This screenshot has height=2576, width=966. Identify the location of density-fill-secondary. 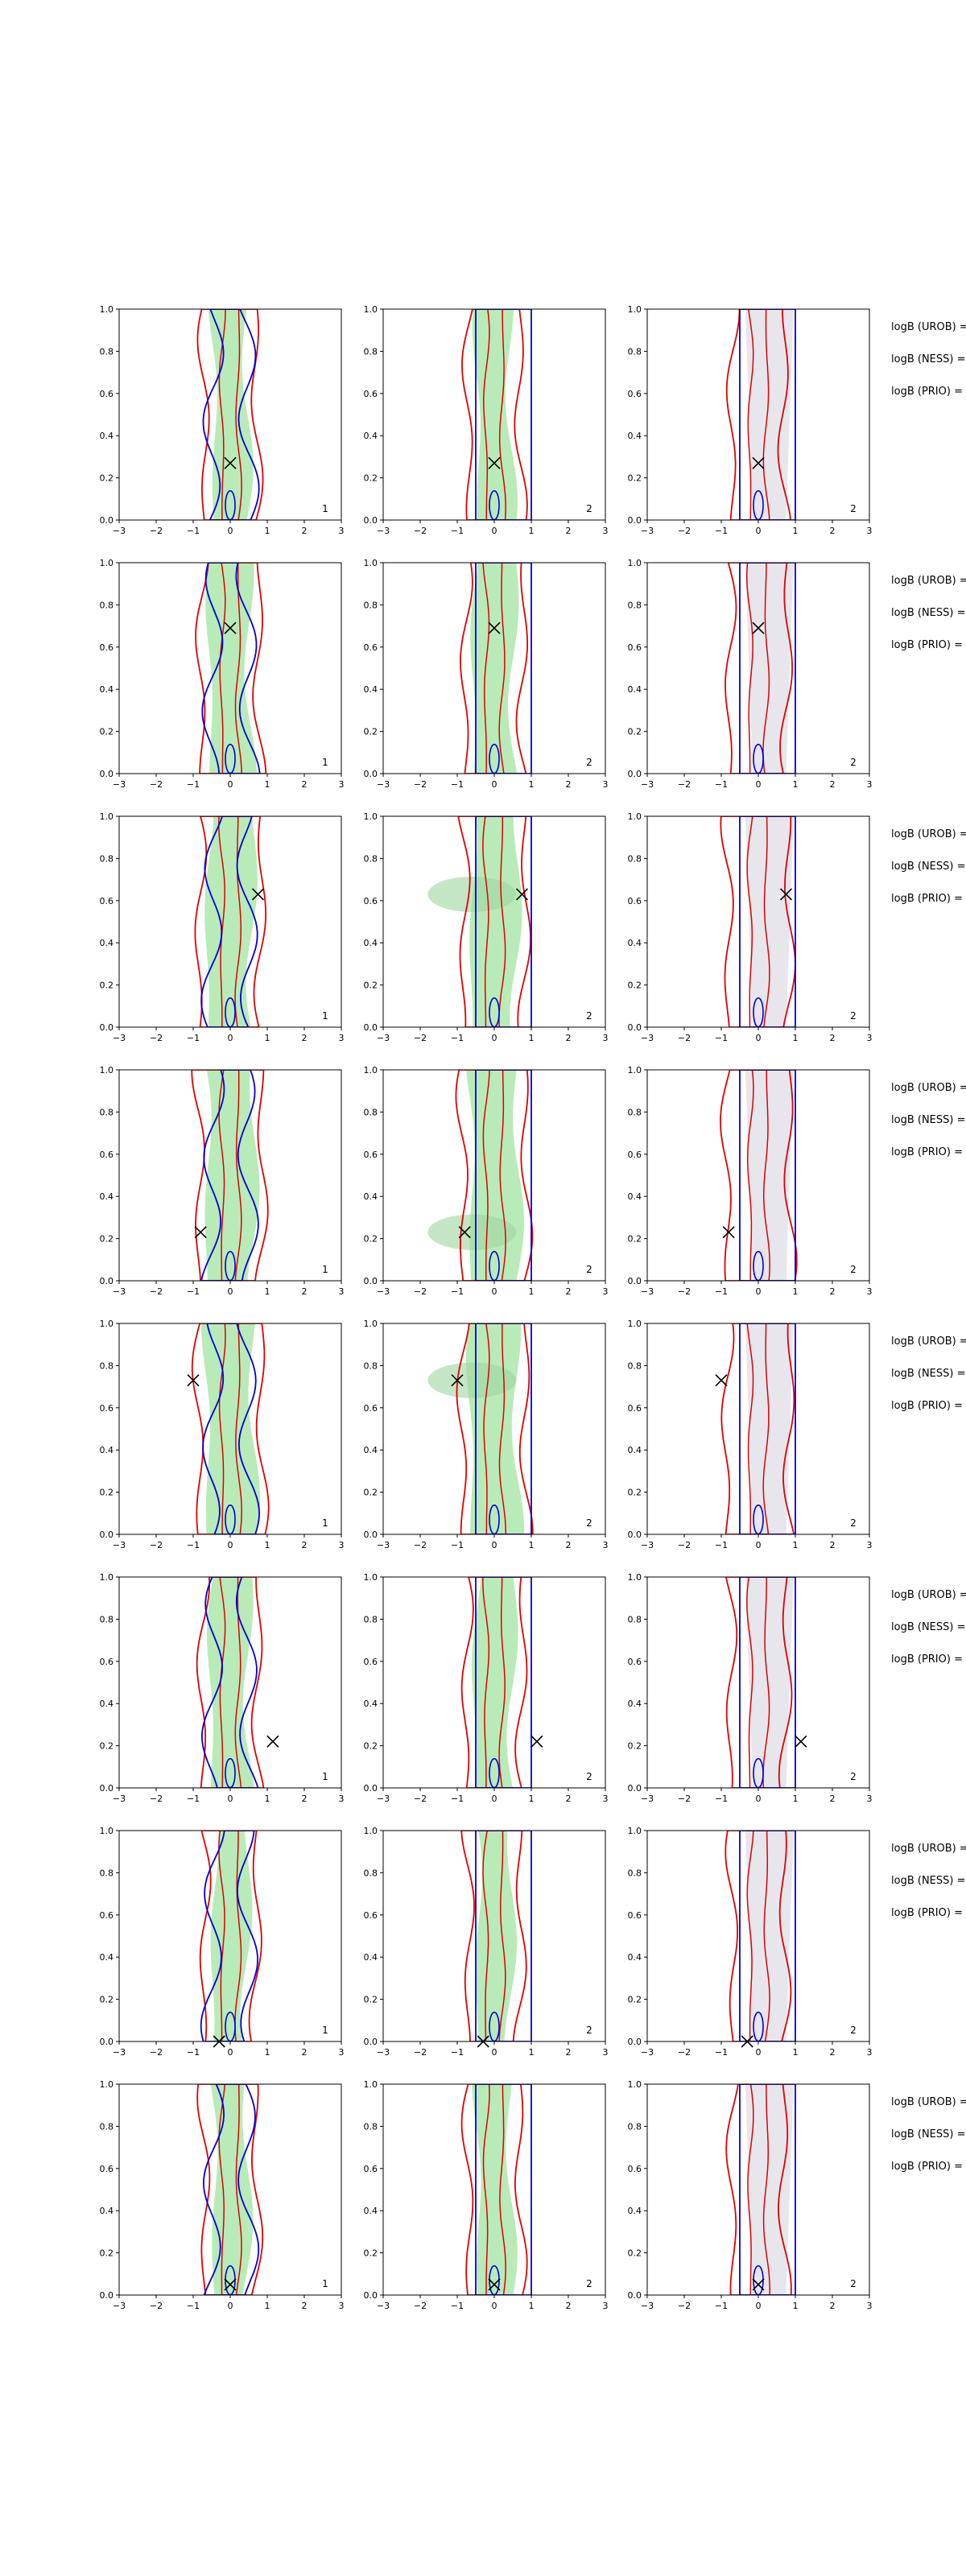
(472, 1380).